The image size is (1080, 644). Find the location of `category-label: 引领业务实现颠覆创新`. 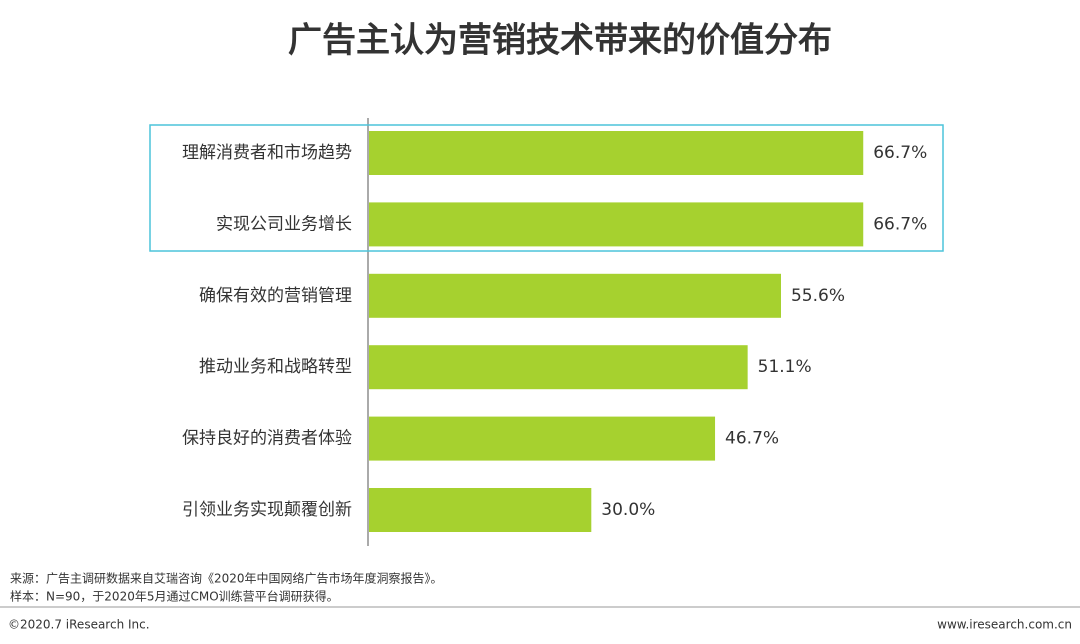

category-label: 引领业务实现颠覆创新 is located at coordinates (267, 510).